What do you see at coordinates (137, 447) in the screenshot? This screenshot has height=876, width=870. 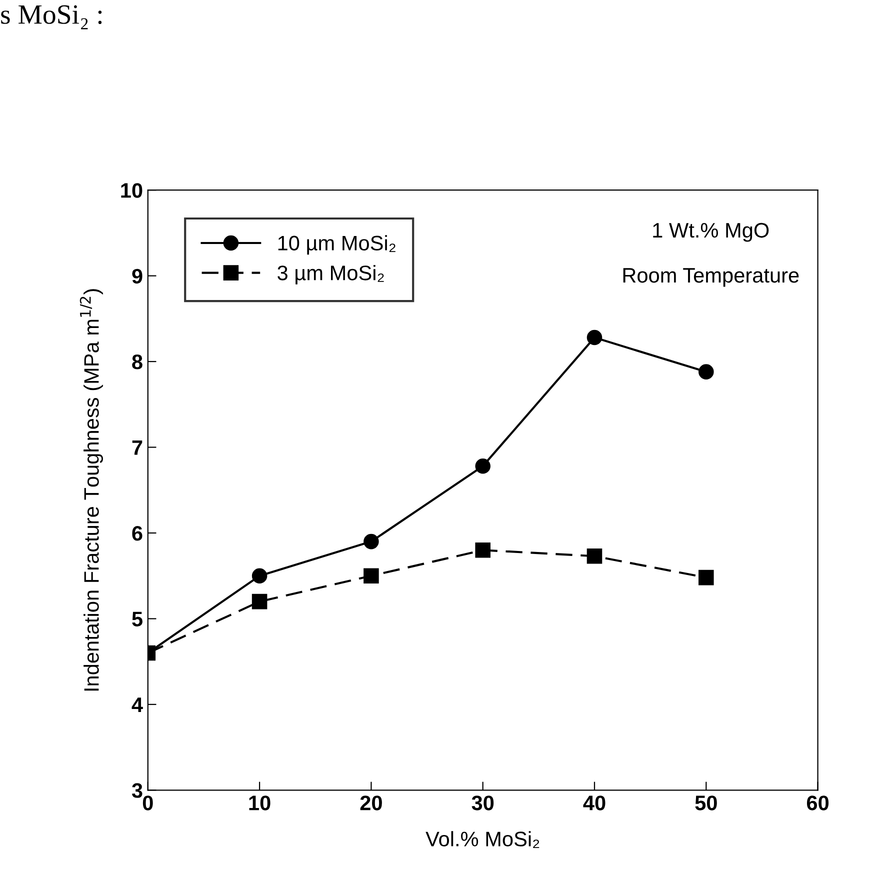 I see `y-tick-label: 7` at bounding box center [137, 447].